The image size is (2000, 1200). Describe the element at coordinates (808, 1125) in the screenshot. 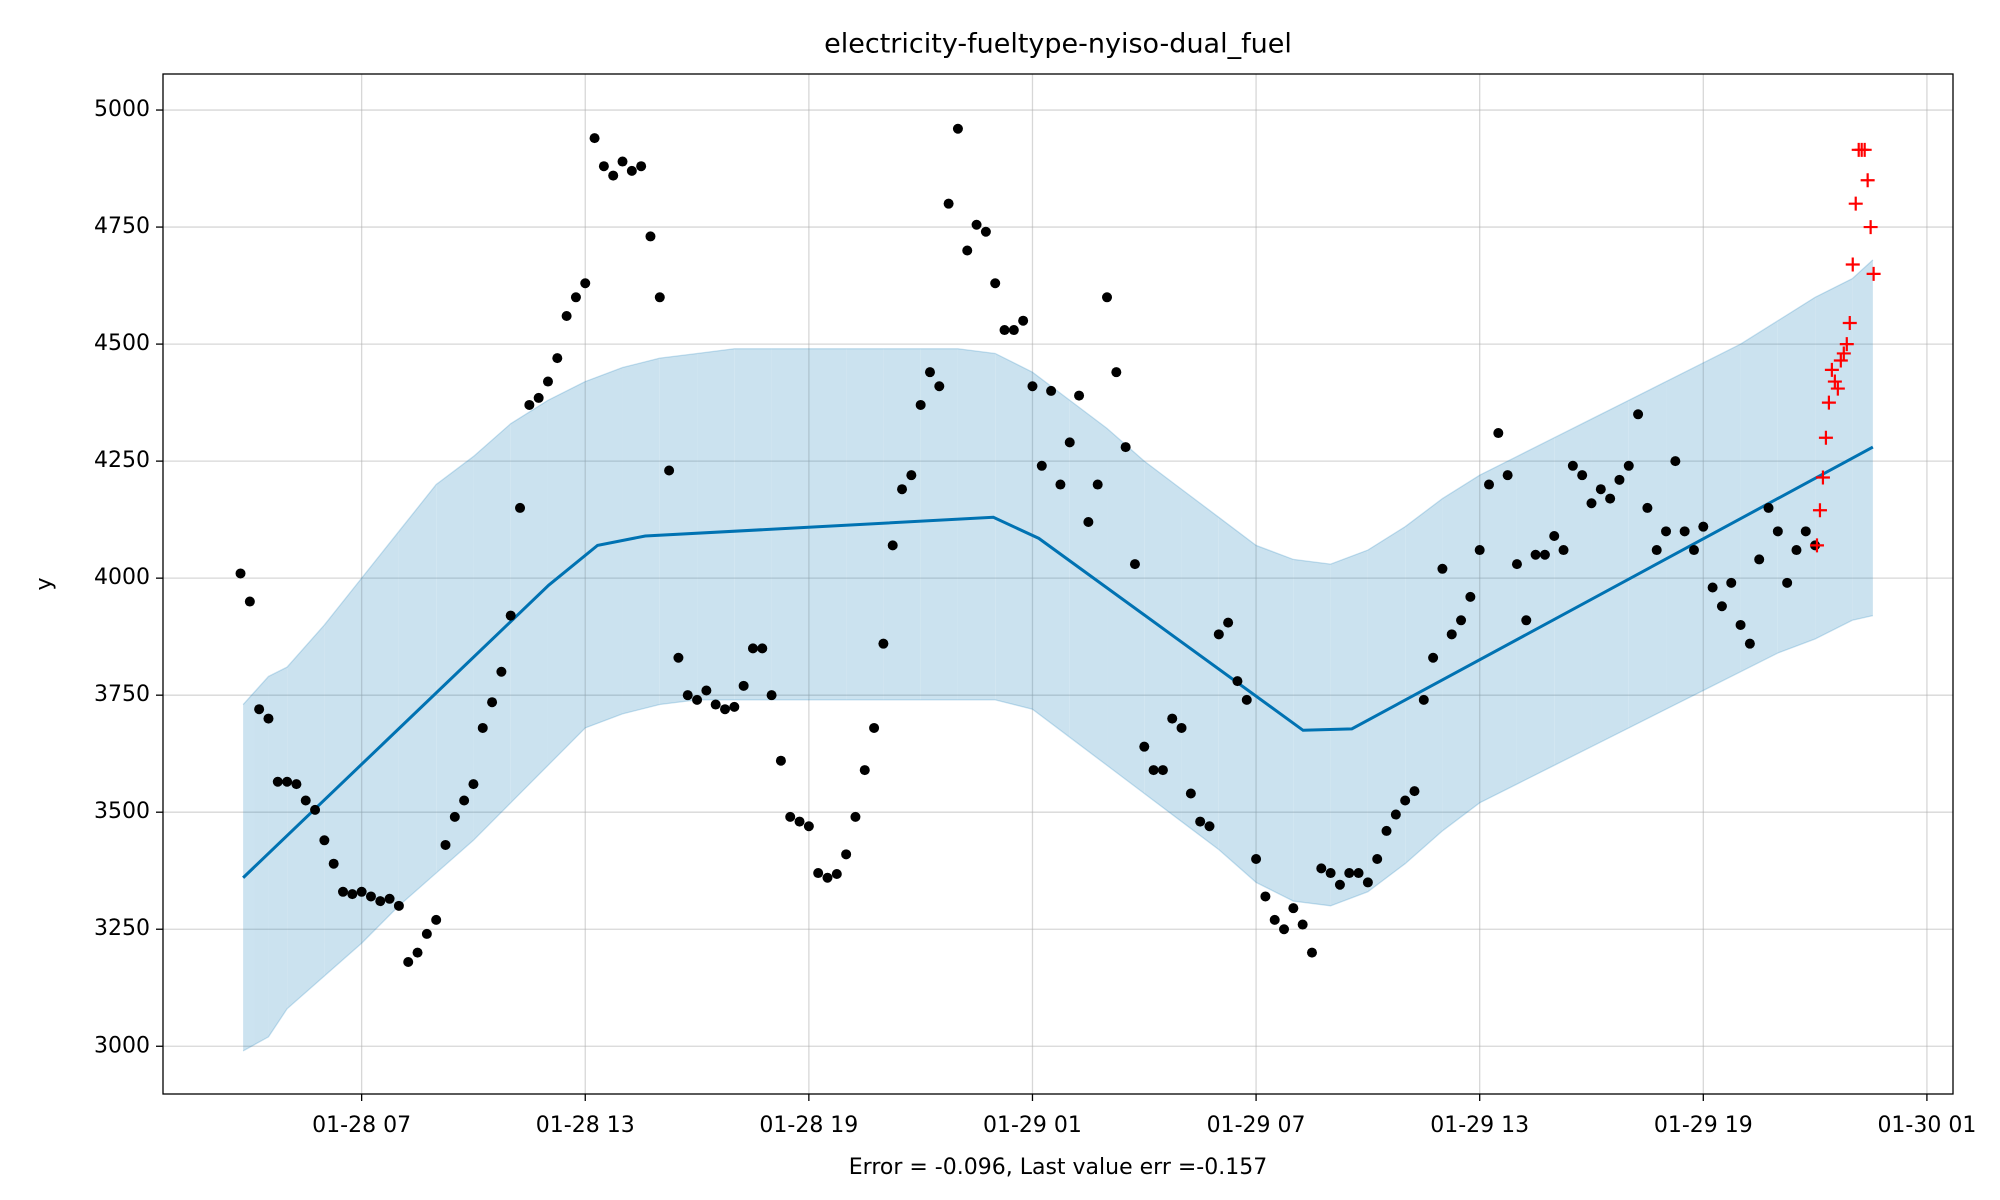

I see `x-tick-label: 01-28 19` at that location.